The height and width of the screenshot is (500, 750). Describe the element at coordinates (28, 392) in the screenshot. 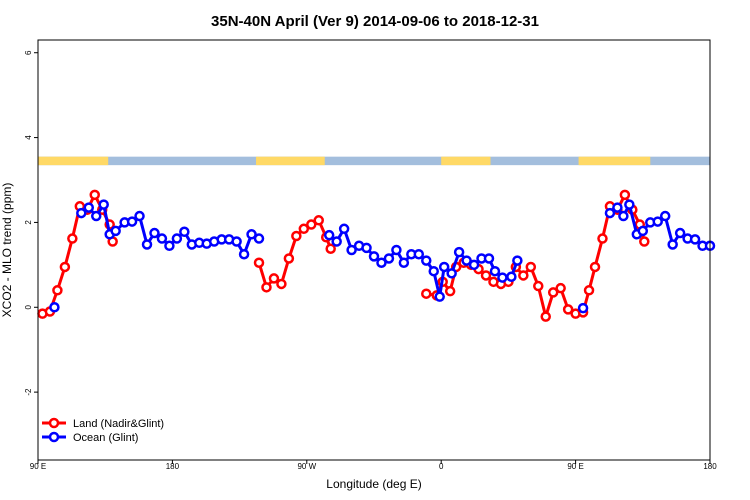

I see `y-tick-label: -2` at that location.